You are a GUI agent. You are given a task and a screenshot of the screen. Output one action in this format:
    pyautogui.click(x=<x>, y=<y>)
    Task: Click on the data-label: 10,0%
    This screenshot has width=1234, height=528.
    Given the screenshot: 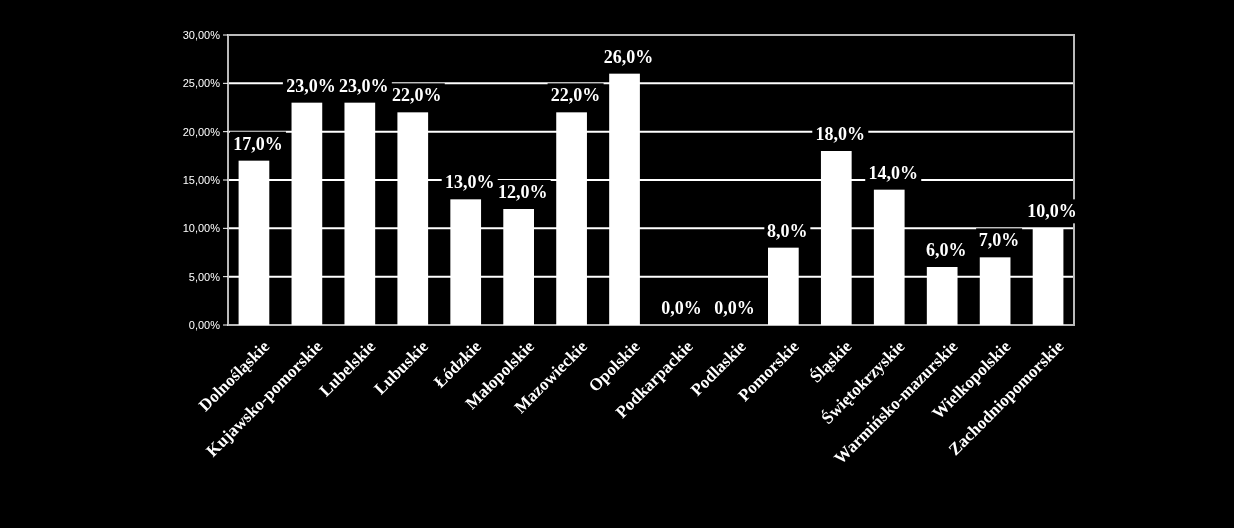 What is the action you would take?
    pyautogui.click(x=1052, y=211)
    